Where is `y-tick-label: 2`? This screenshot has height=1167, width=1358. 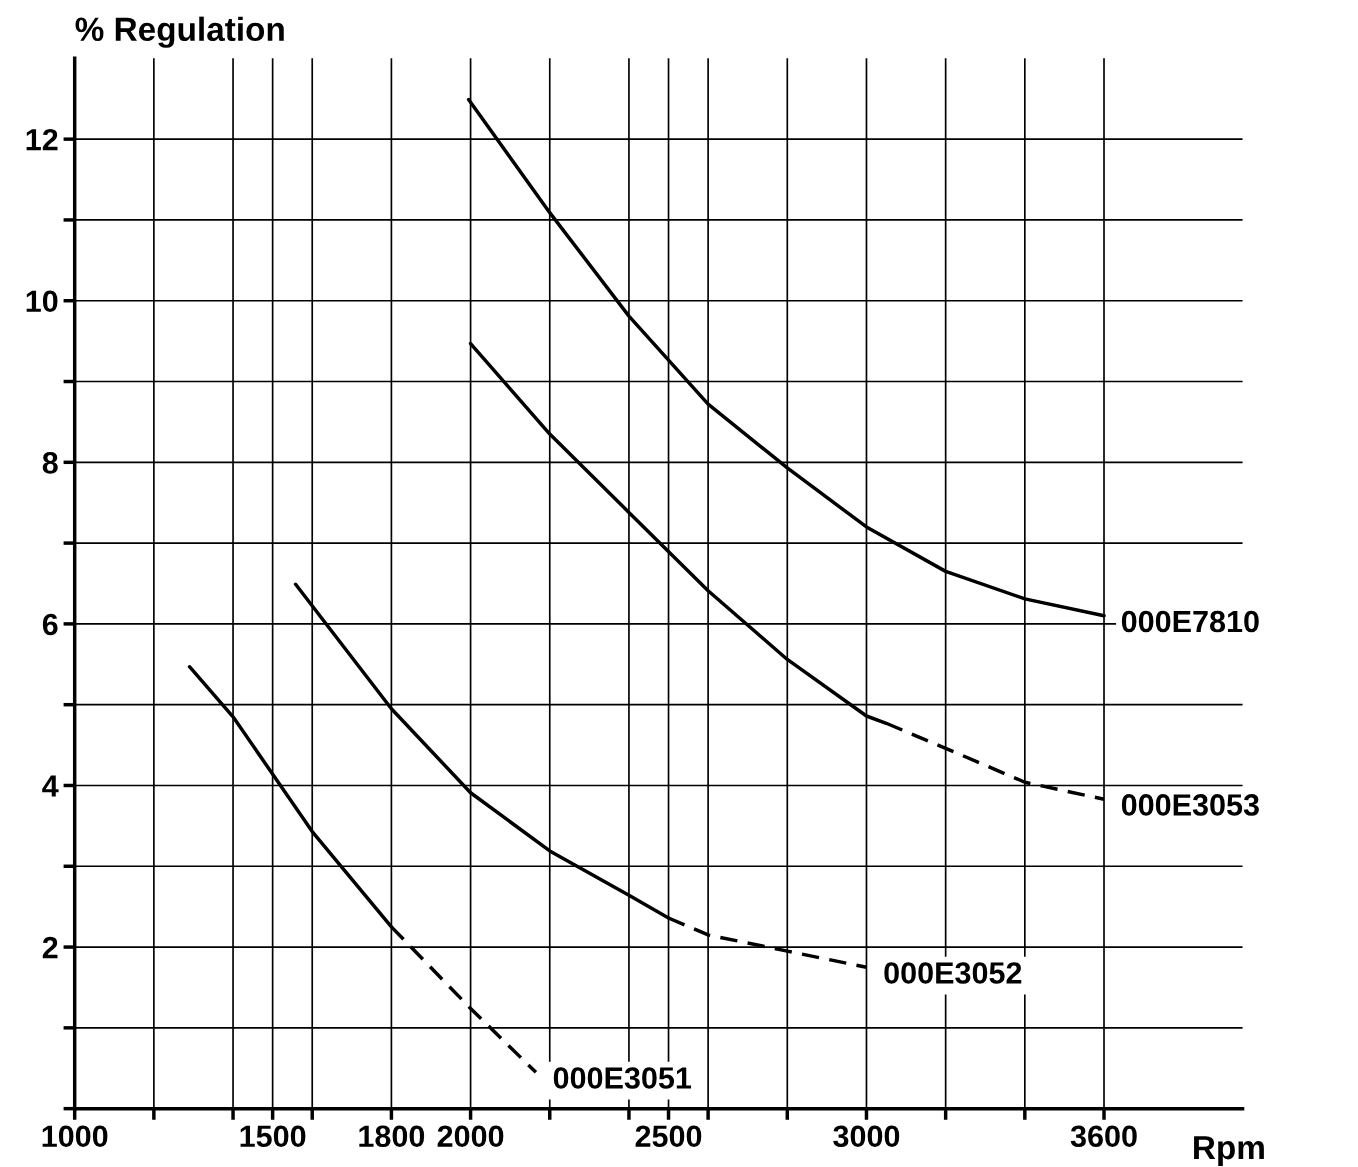 y-tick-label: 2 is located at coordinates (50, 947).